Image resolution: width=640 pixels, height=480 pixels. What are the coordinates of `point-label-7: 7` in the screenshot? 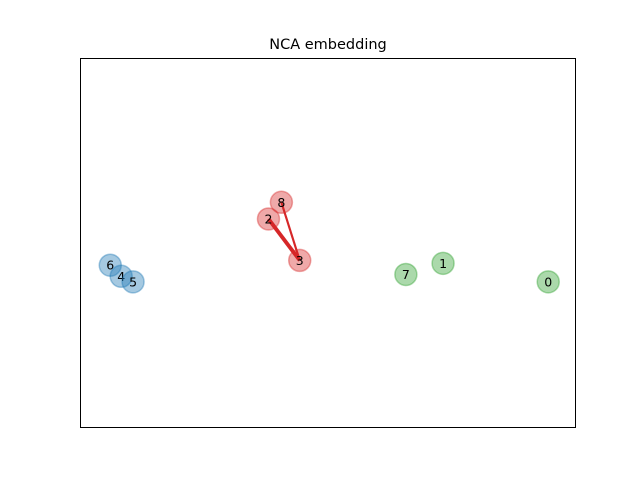 It's located at (406, 274).